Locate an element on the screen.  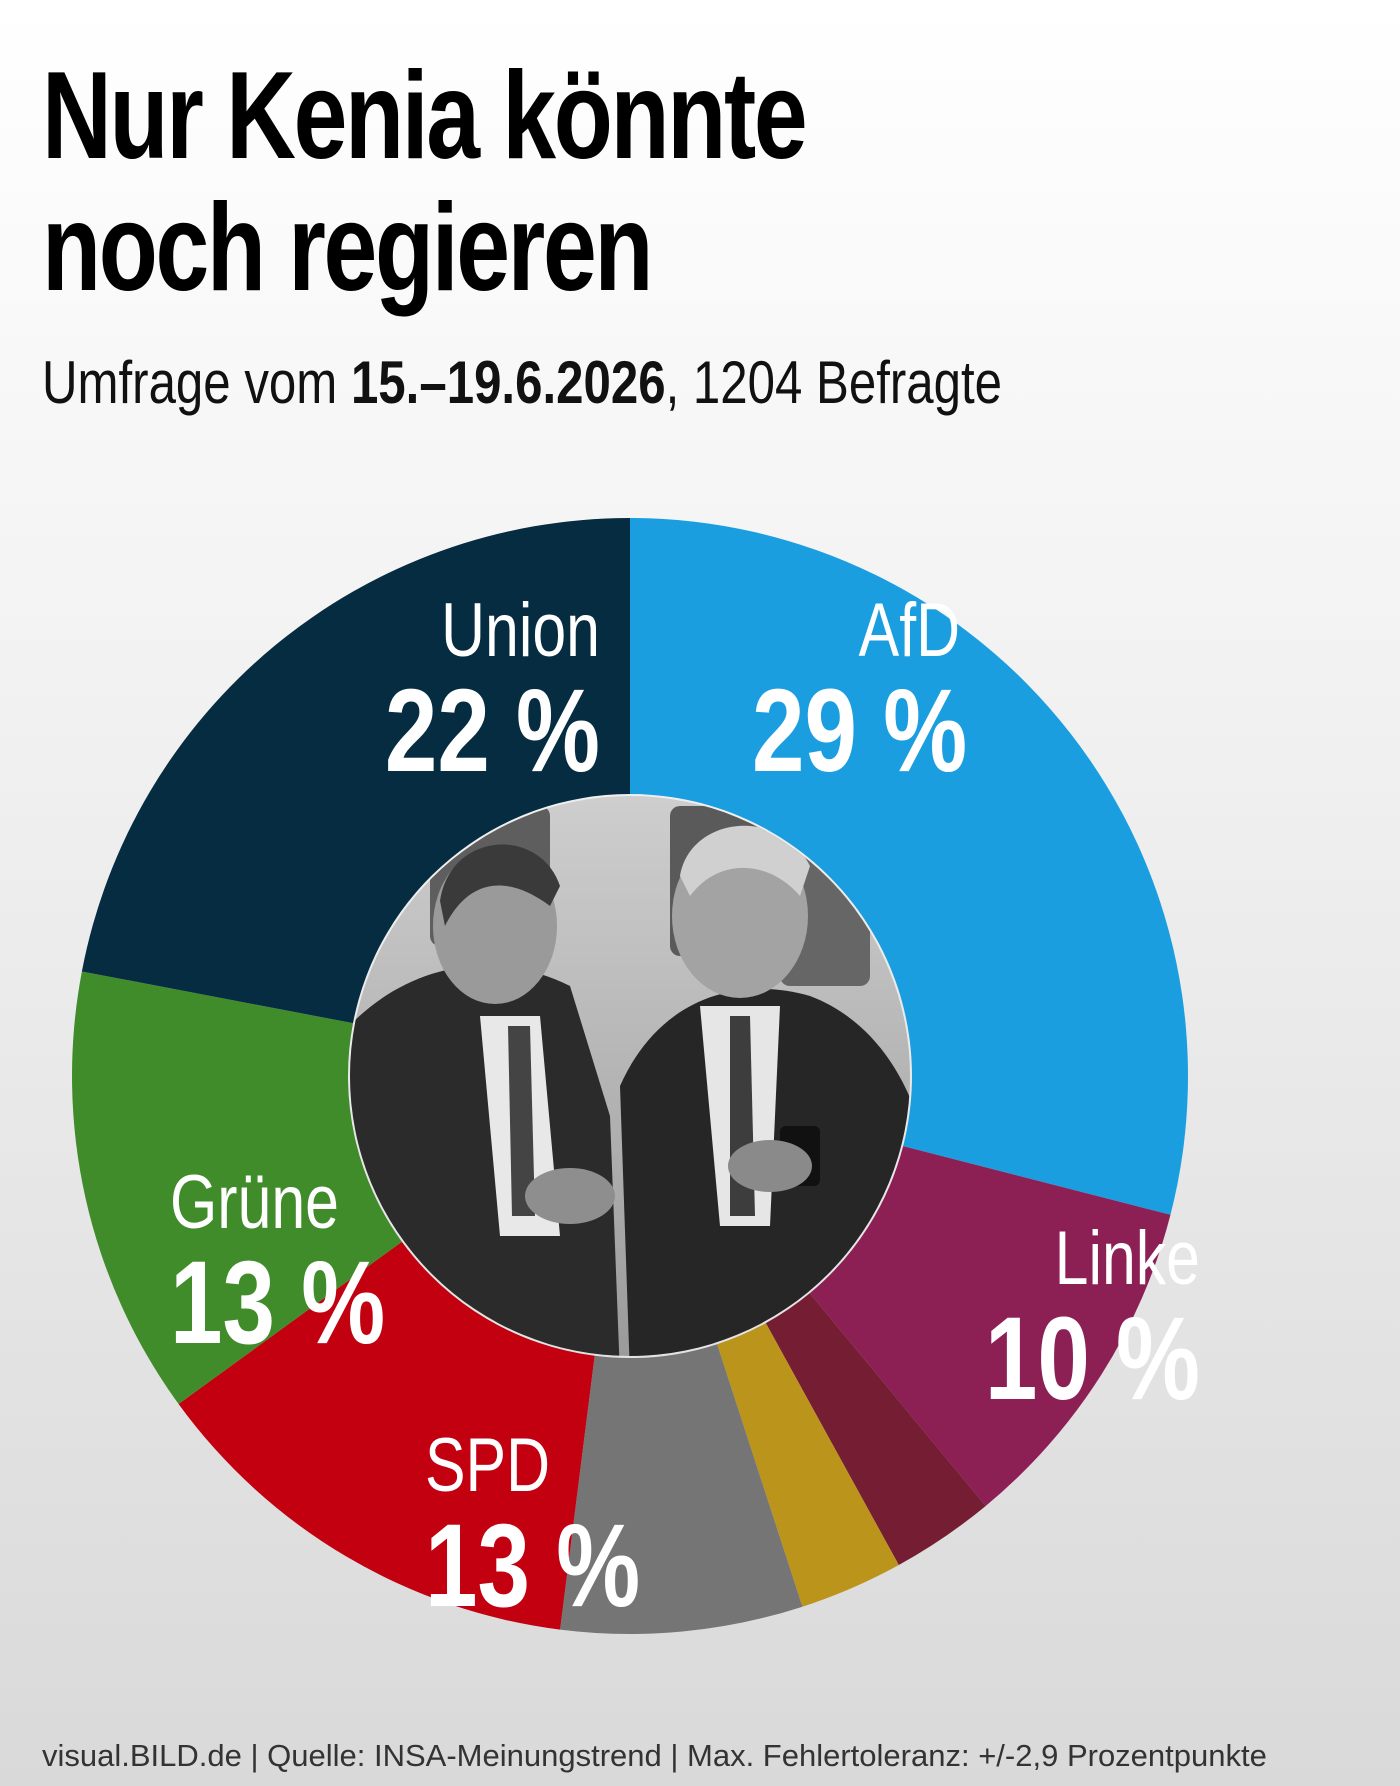
subtitle-prefix: Umfrage vom is located at coordinates (196, 382).